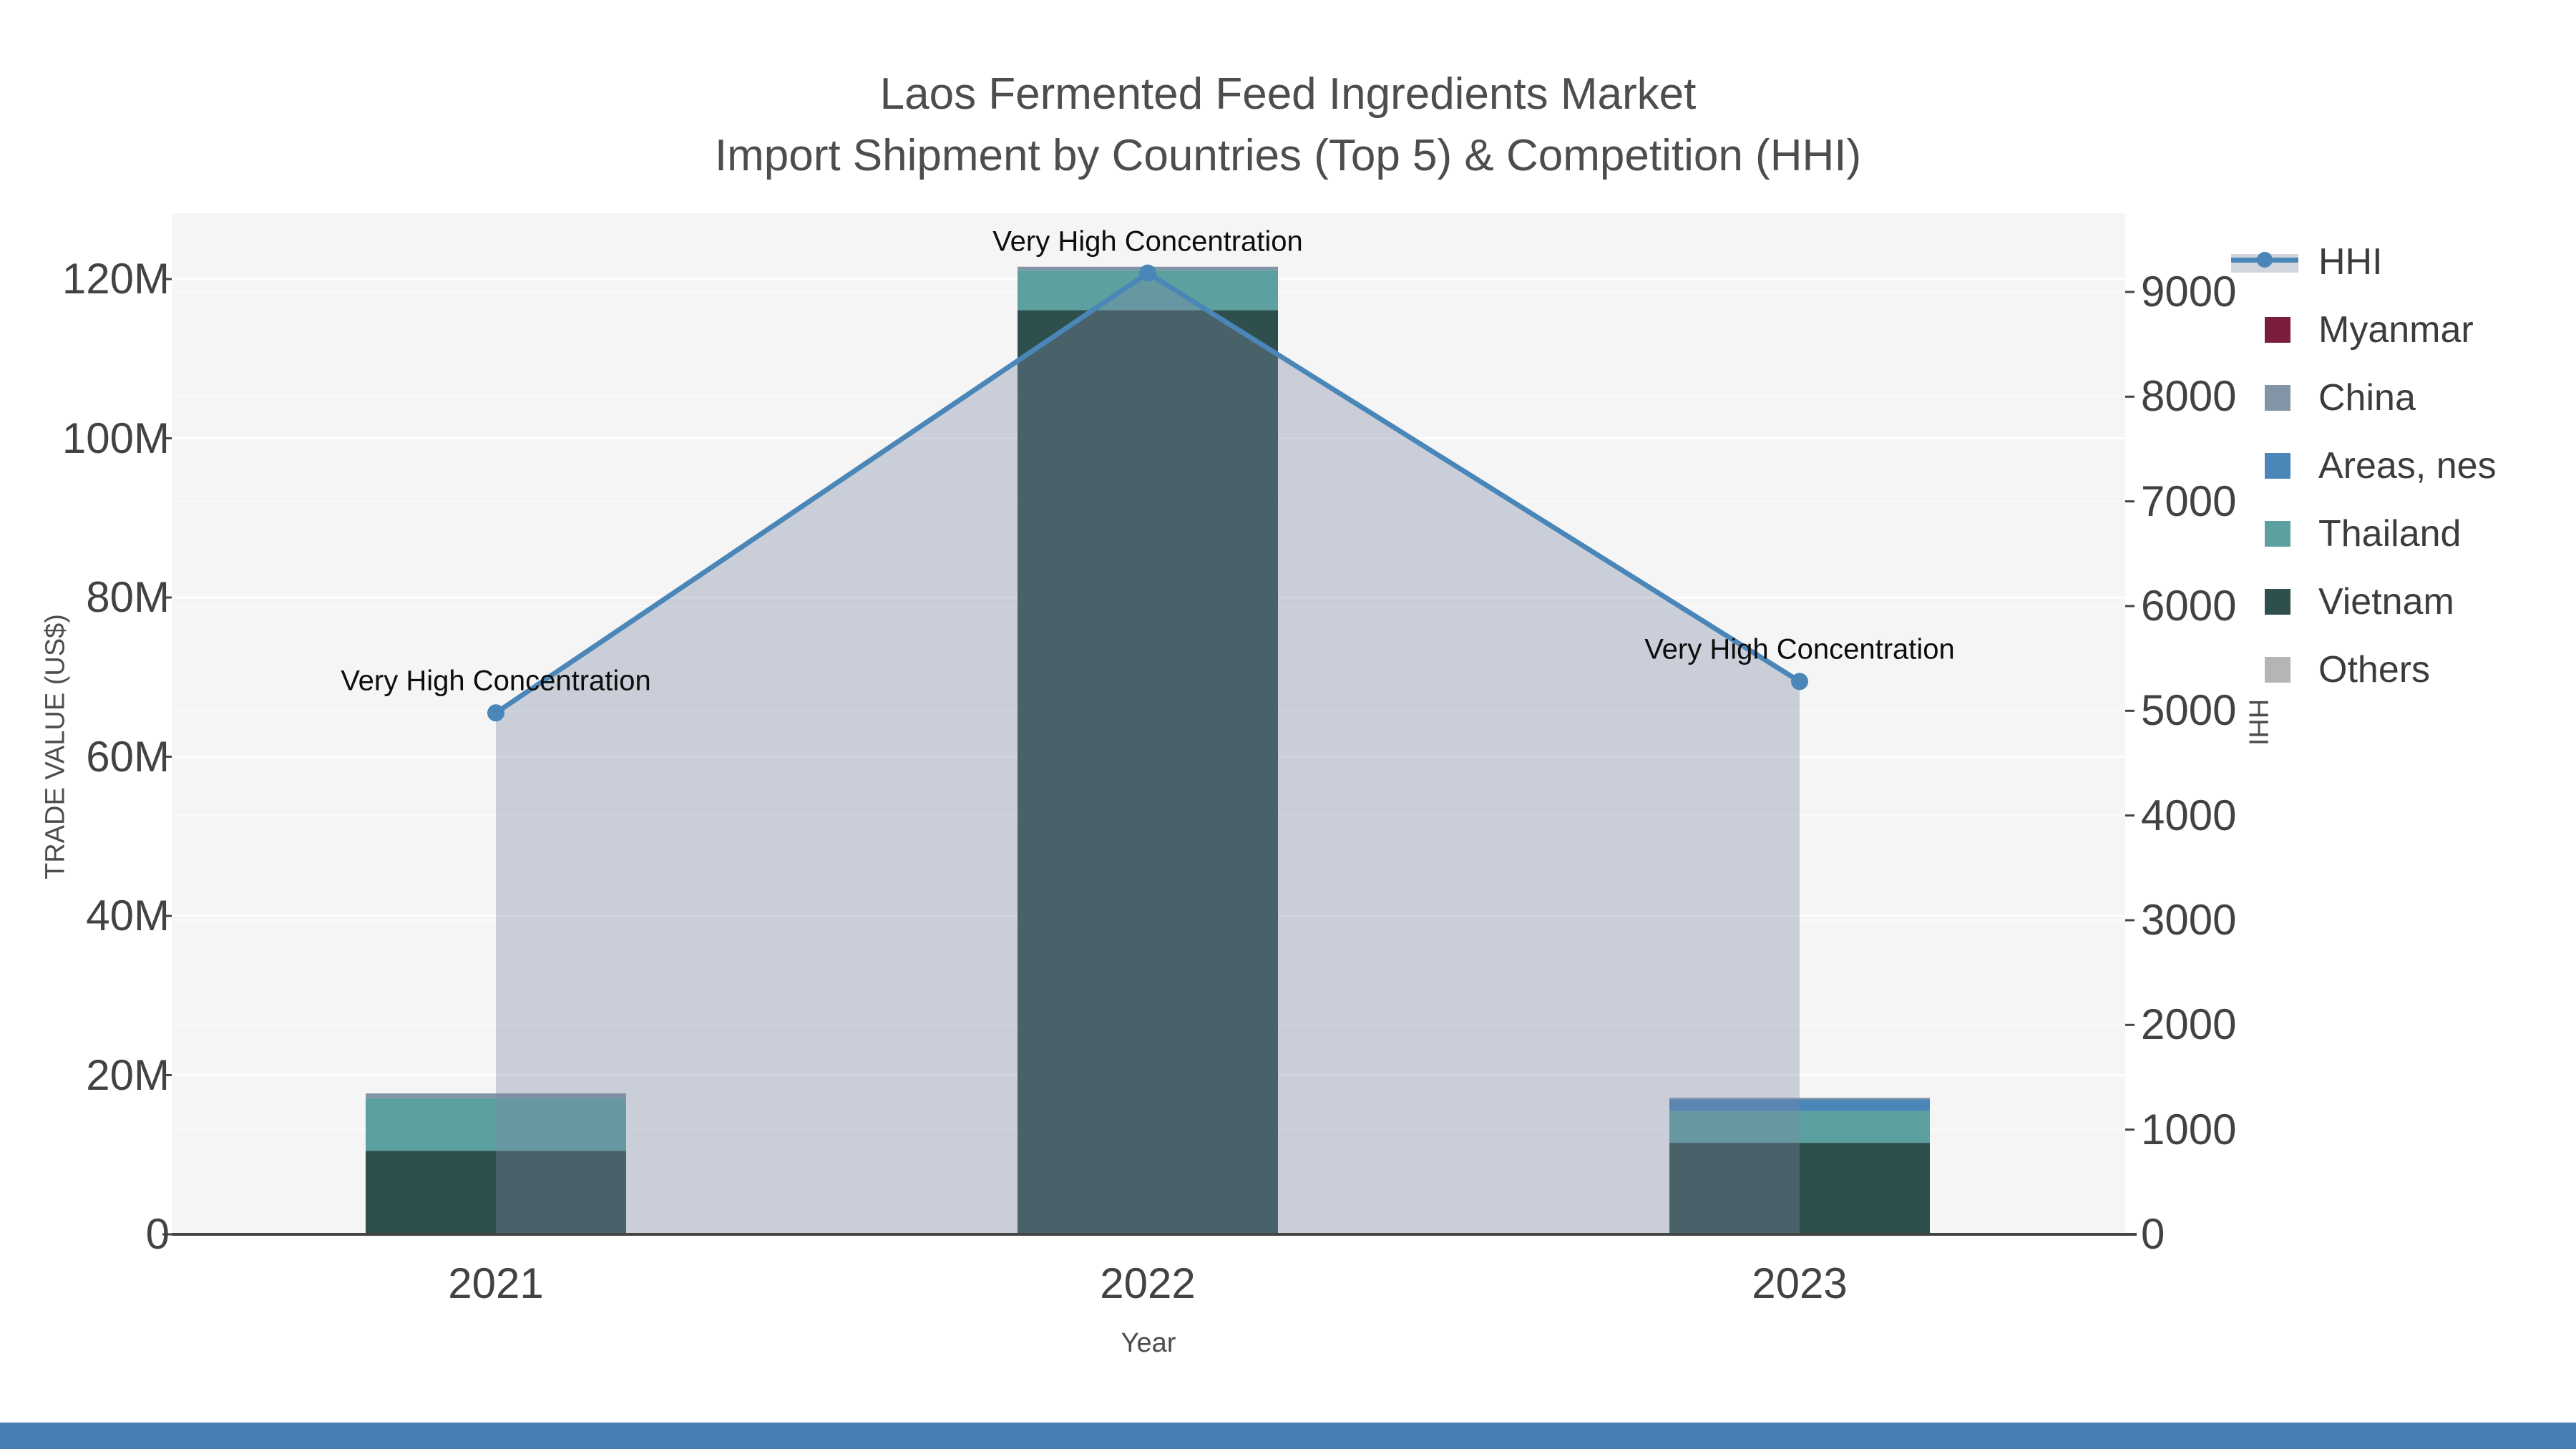 The image size is (2576, 1449). I want to click on annotation-2023: Very High Concentration, so click(1799, 649).